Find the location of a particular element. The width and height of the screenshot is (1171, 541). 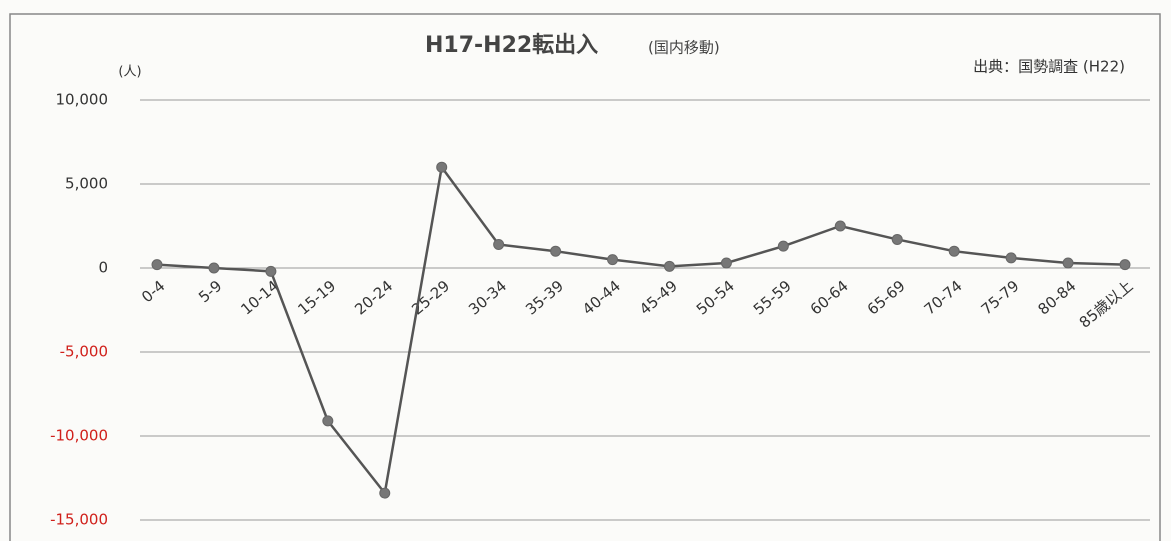

title-note: (国内移動) is located at coordinates (684, 48).